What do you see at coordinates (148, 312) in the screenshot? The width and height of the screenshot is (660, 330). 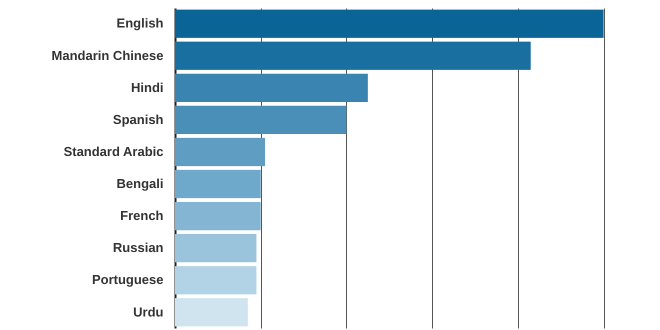 I see `y-tick-label: Urdu` at bounding box center [148, 312].